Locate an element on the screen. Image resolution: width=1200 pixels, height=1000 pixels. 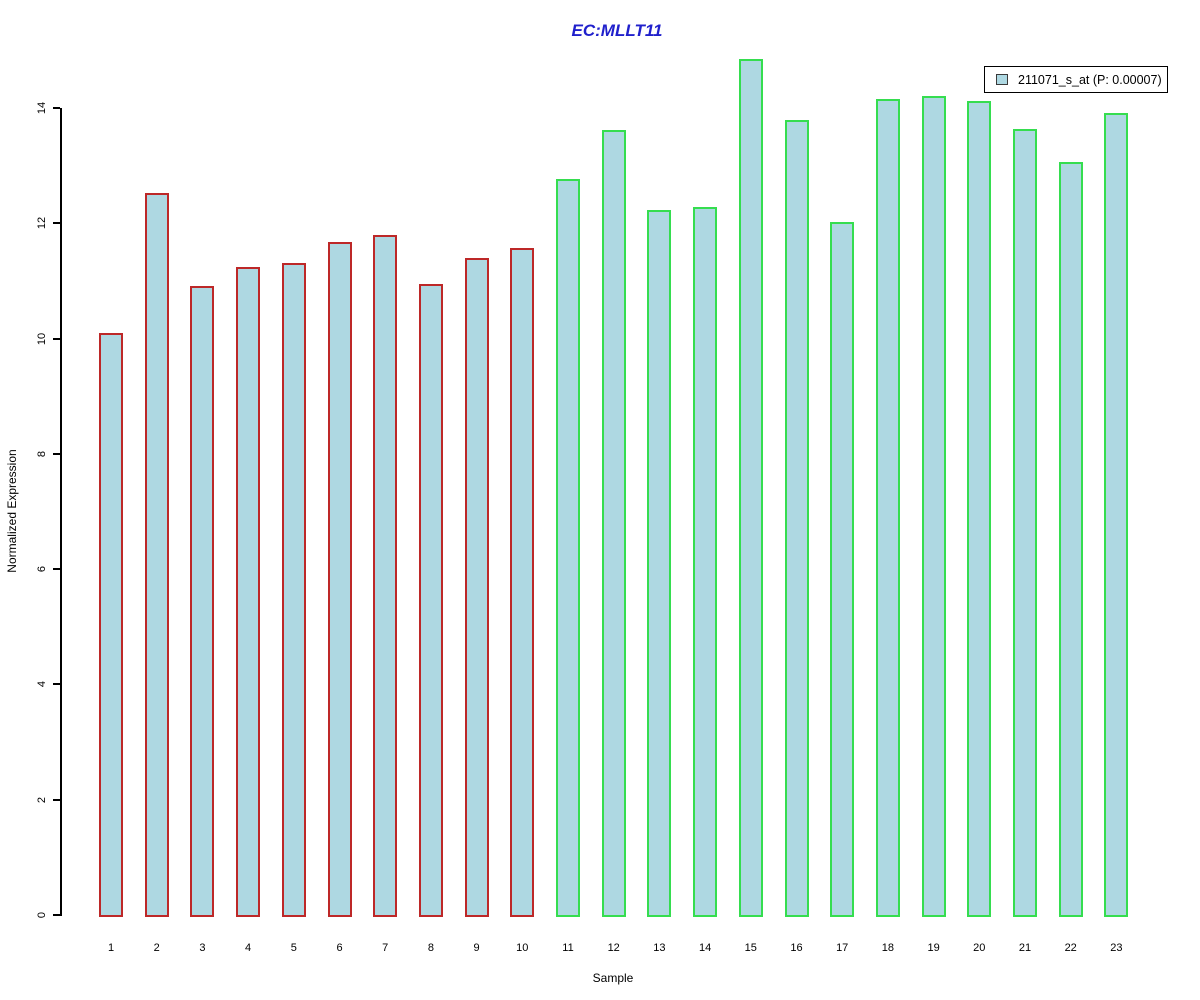
y-tick-label-4: 4 is located at coordinates (42, 684).